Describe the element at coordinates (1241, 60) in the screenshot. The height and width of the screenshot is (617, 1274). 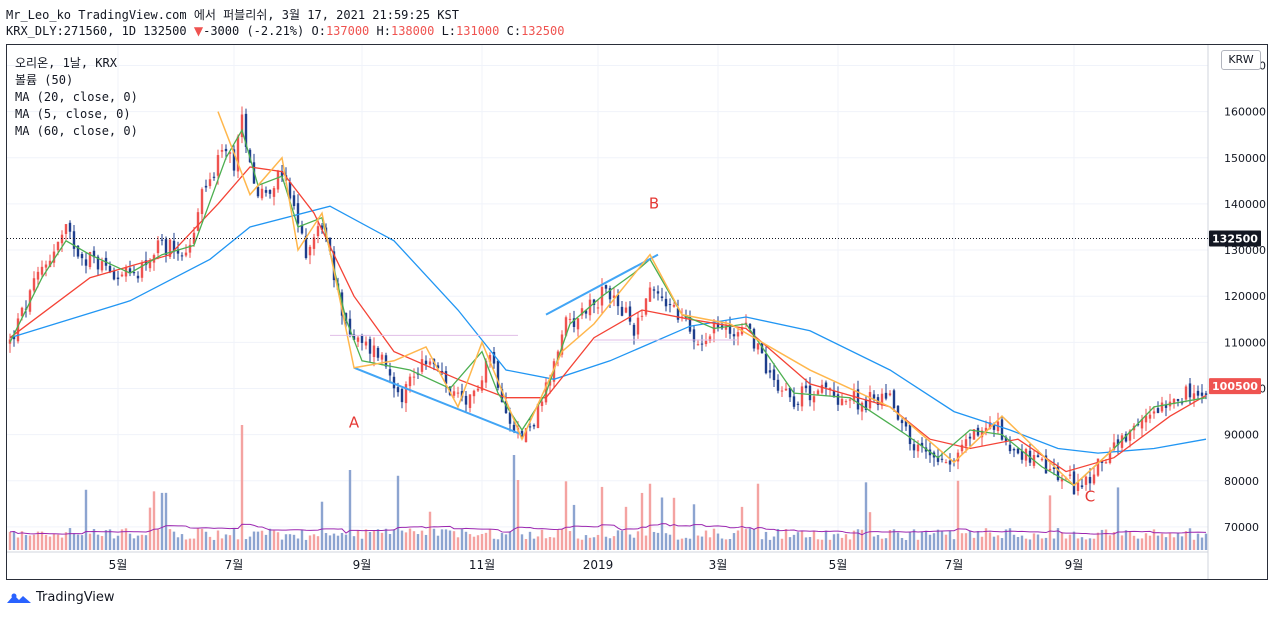
I see `currency-button: KRW` at that location.